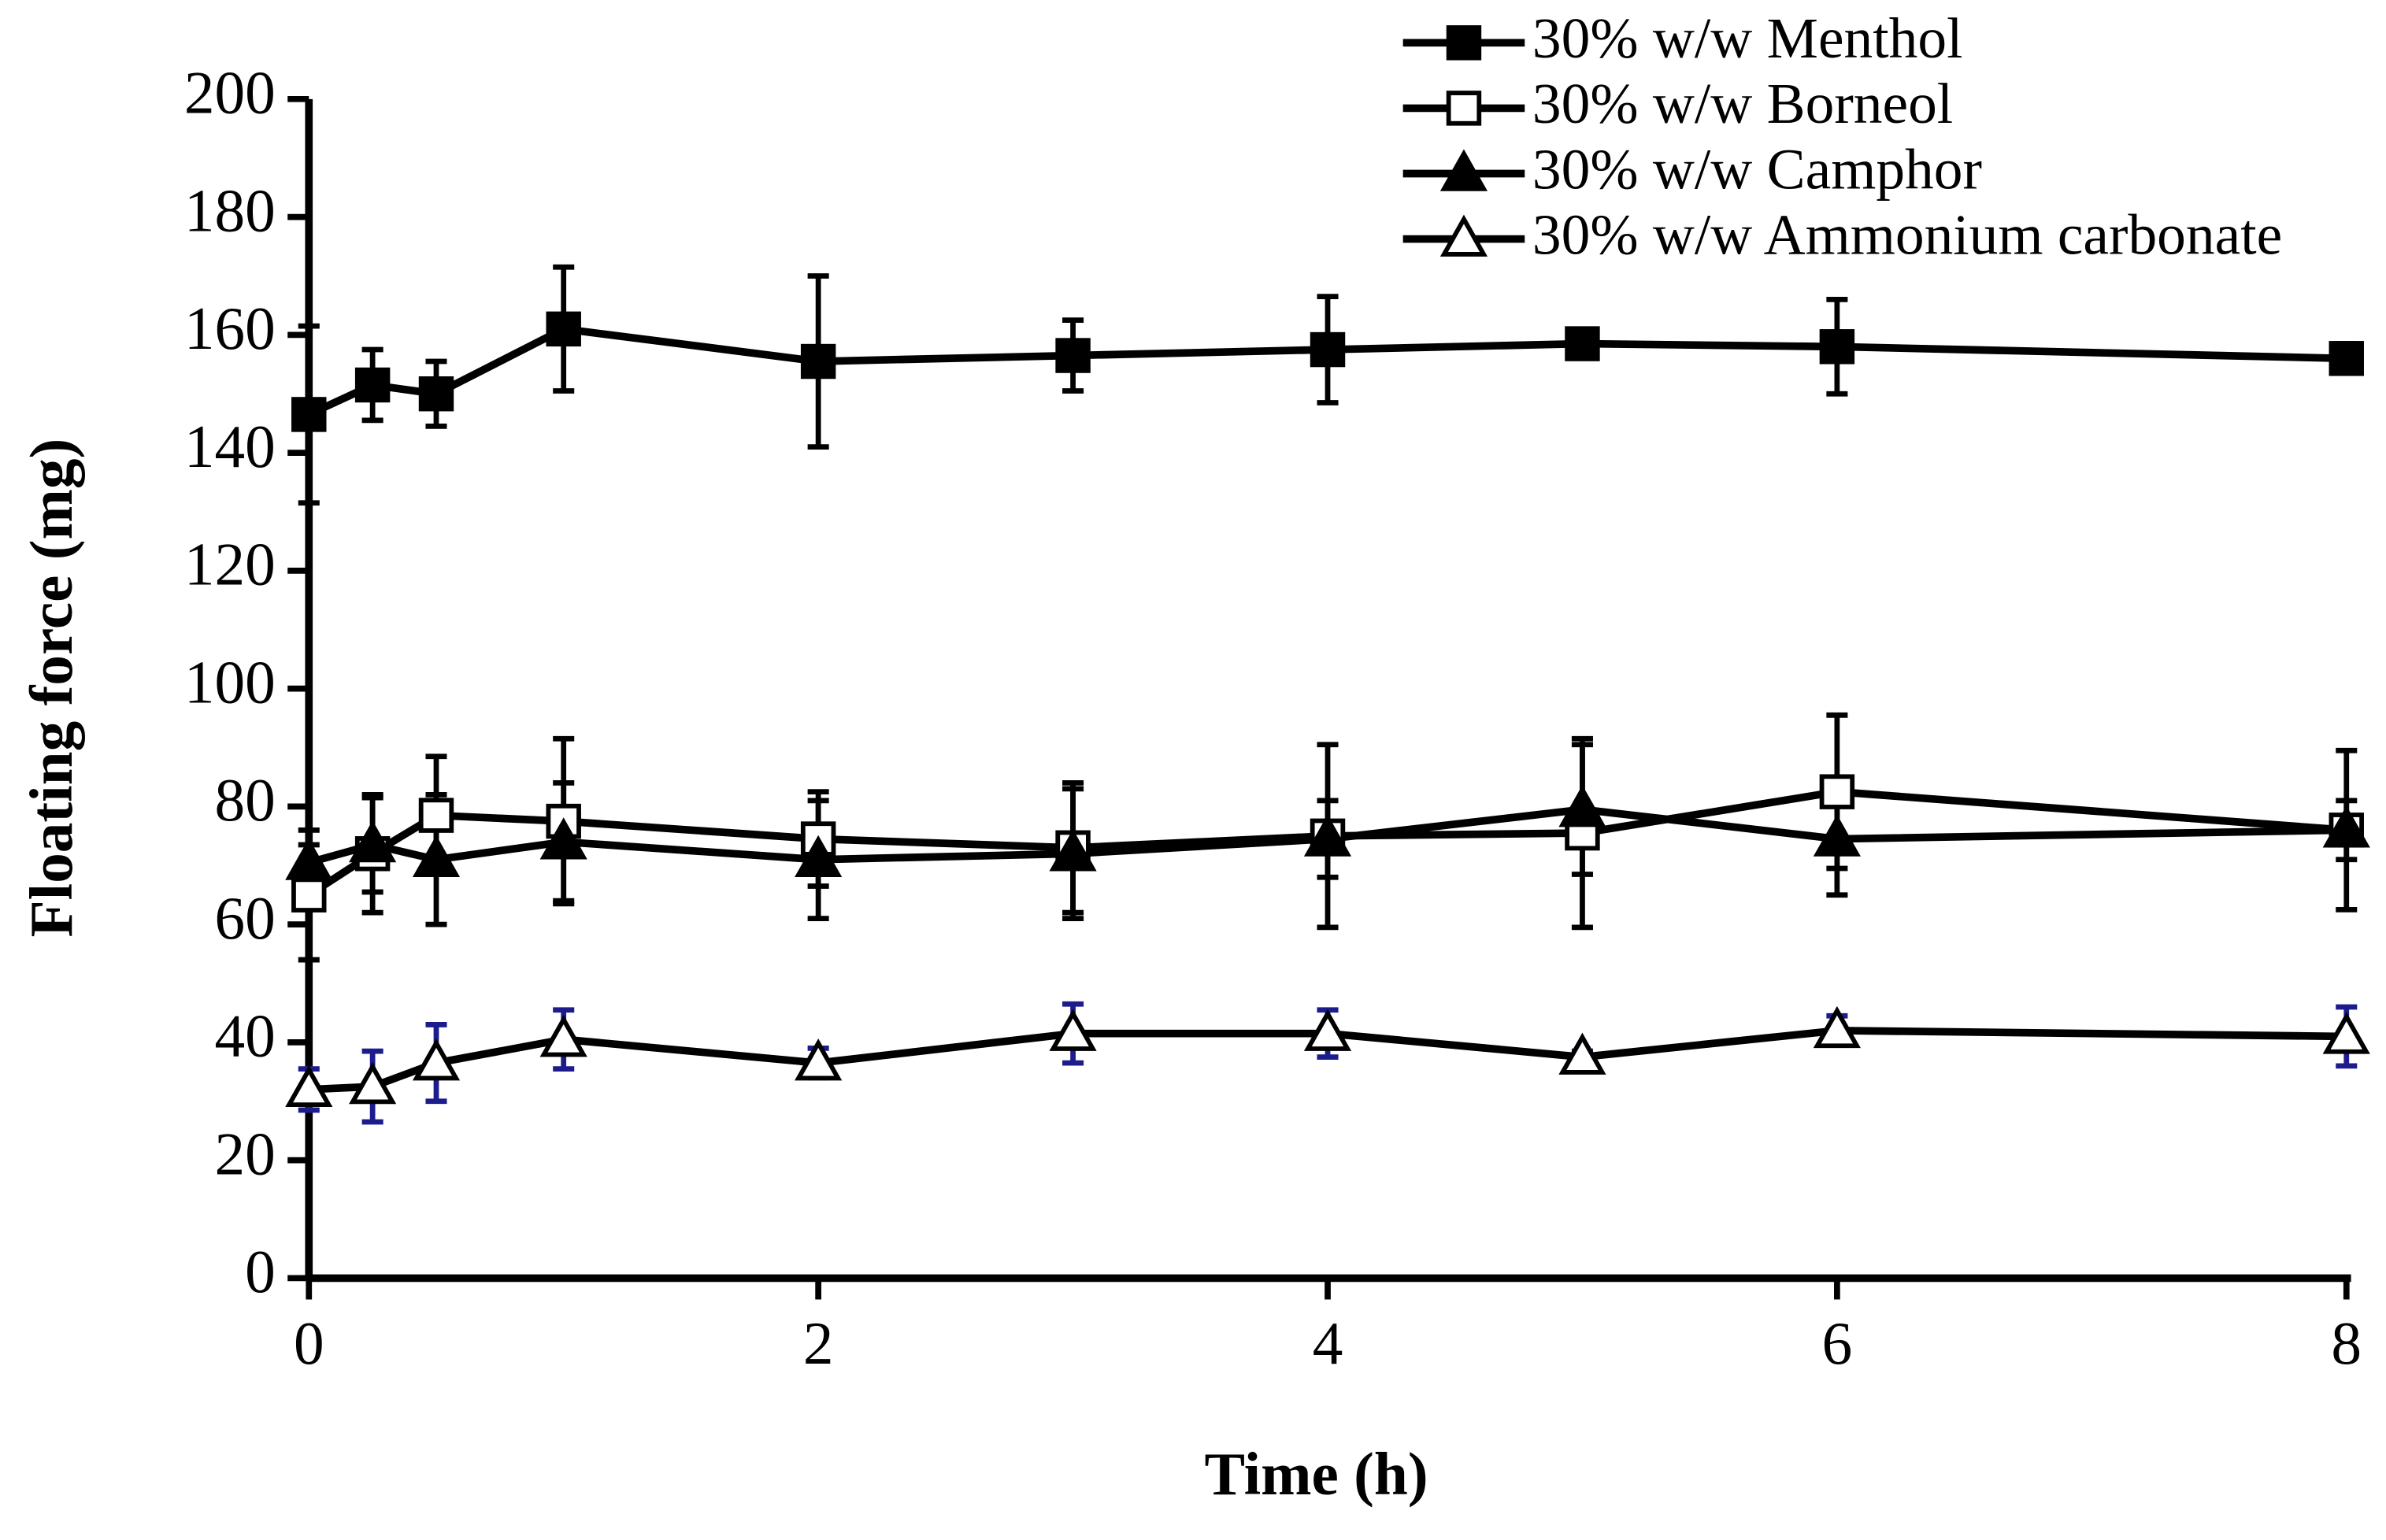 The image size is (2386, 1540). I want to click on y-tick-label: 0, so click(260, 1271).